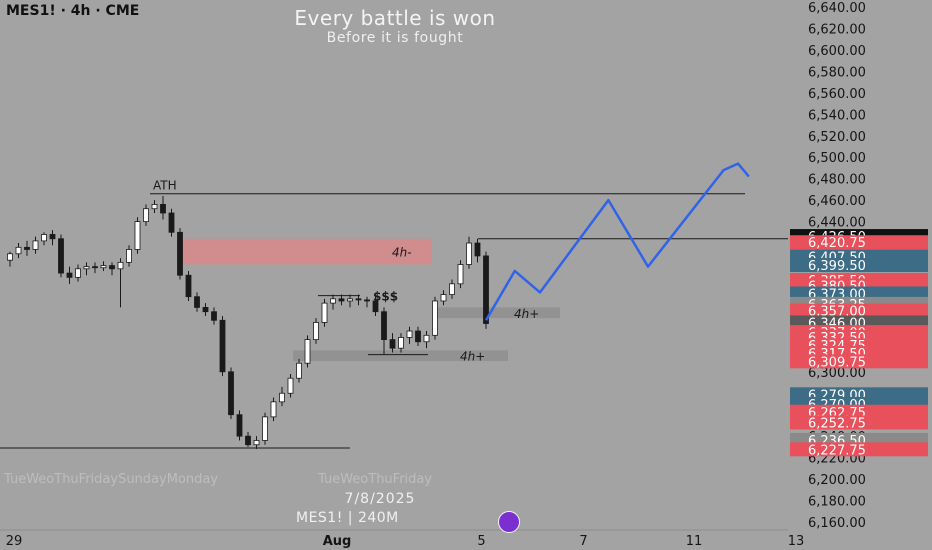  I want to click on projection-layer, so click(617, 241).